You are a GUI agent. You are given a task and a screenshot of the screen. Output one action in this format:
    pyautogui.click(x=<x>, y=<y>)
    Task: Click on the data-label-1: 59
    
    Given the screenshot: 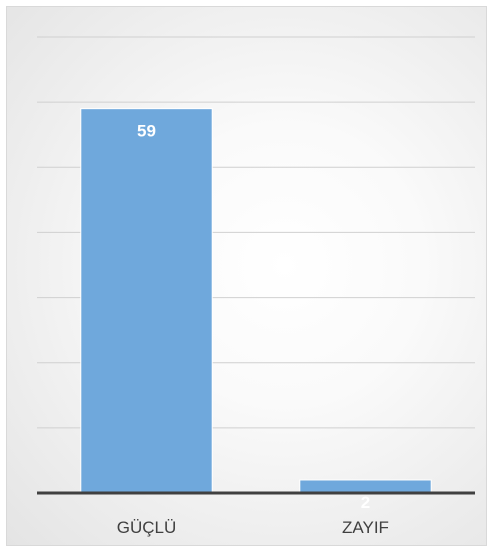 What is the action you would take?
    pyautogui.click(x=146, y=131)
    